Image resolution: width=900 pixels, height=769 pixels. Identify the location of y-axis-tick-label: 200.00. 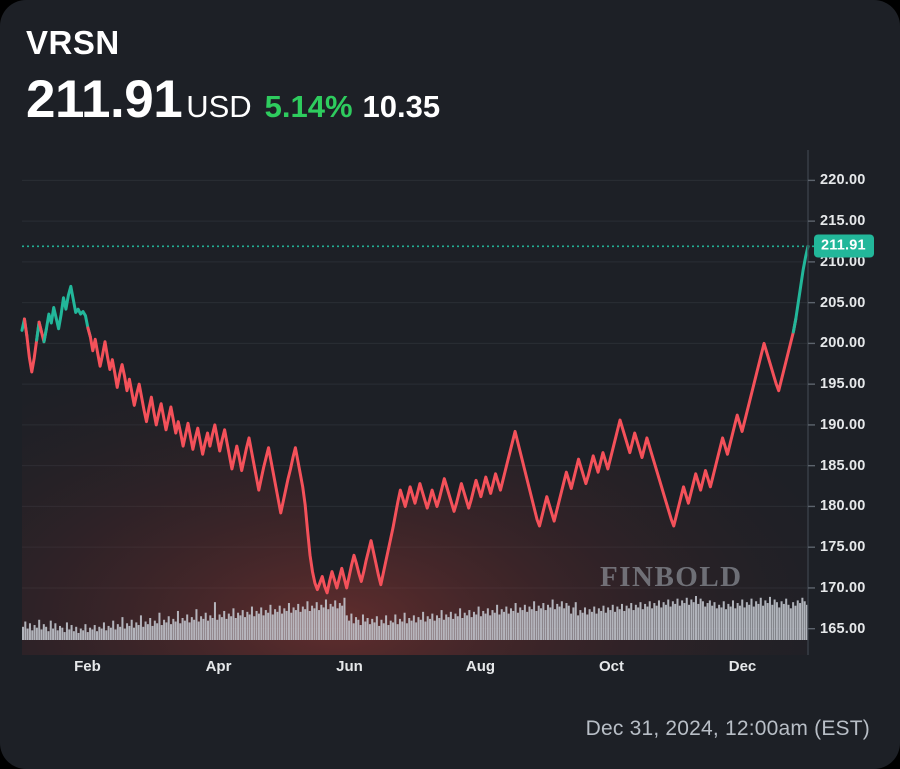
(843, 343).